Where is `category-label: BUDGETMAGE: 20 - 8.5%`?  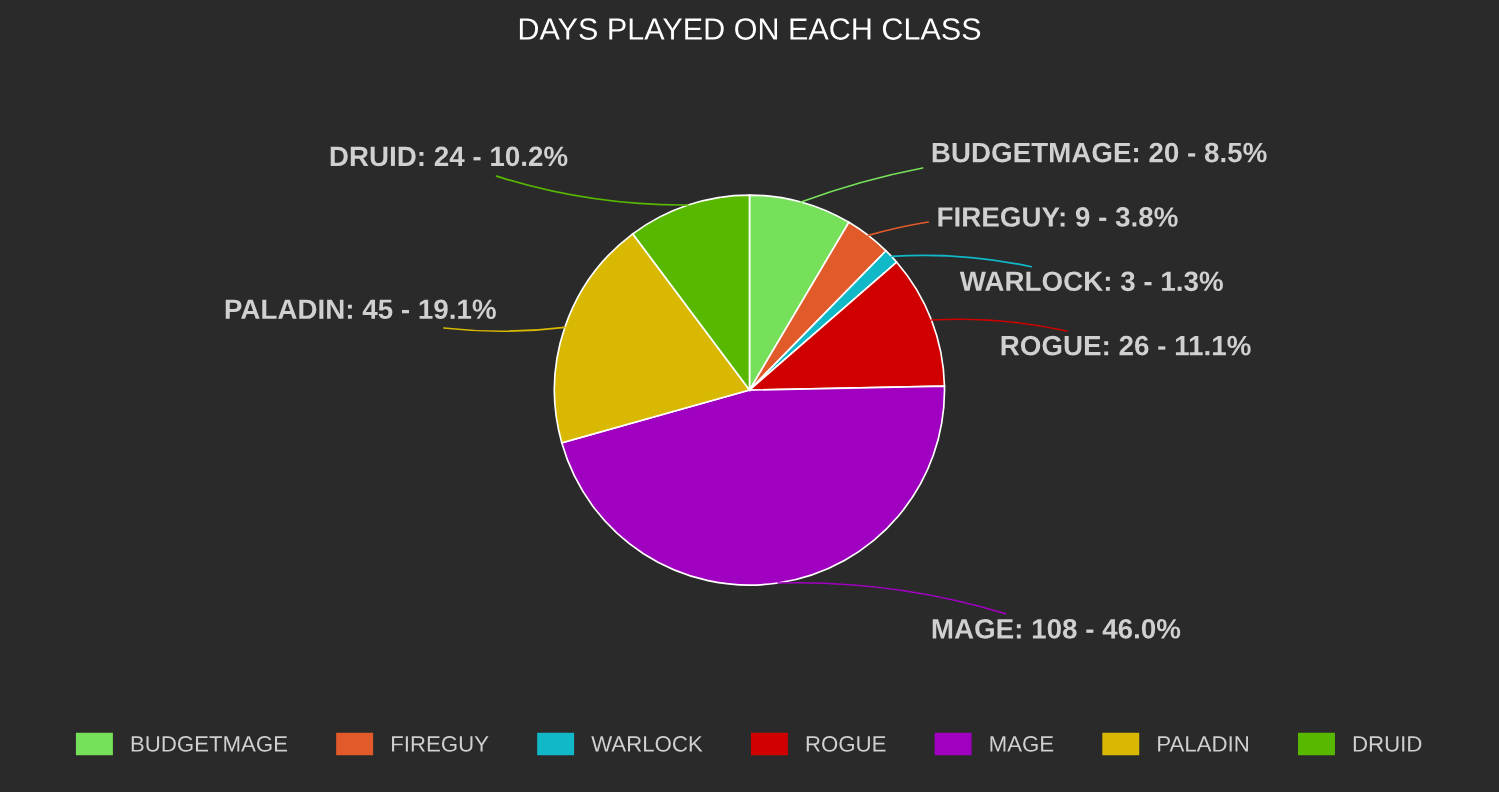 category-label: BUDGETMAGE: 20 - 8.5% is located at coordinates (1099, 152).